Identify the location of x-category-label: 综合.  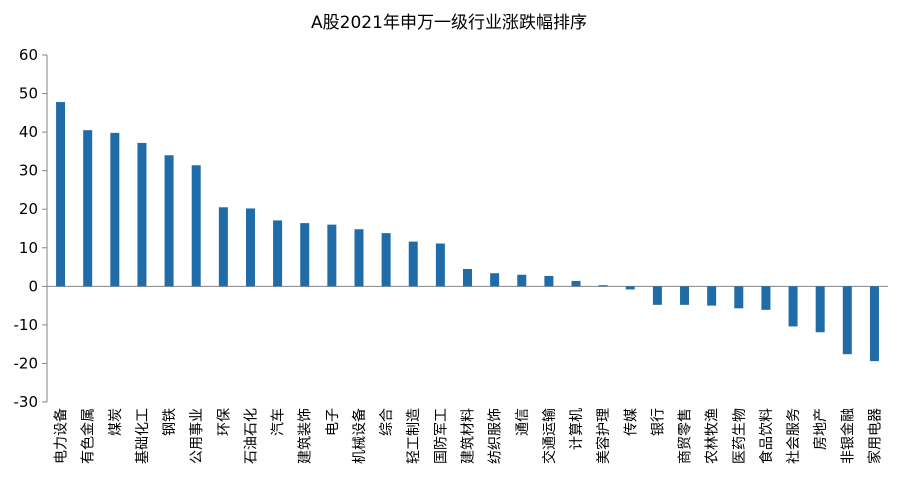
(387, 422).